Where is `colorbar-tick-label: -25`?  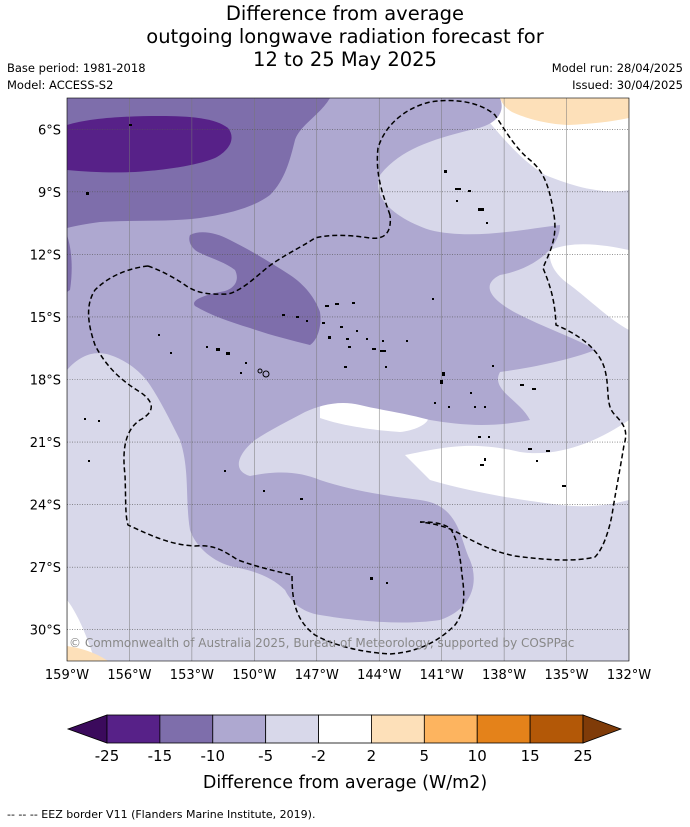
colorbar-tick-label: -25 is located at coordinates (107, 756).